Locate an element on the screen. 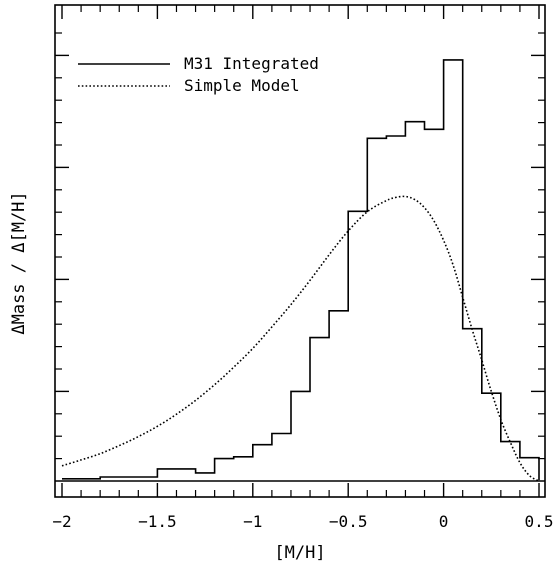  y-axis-label: ΔMass / Δ[M/H] is located at coordinates (19, 262).